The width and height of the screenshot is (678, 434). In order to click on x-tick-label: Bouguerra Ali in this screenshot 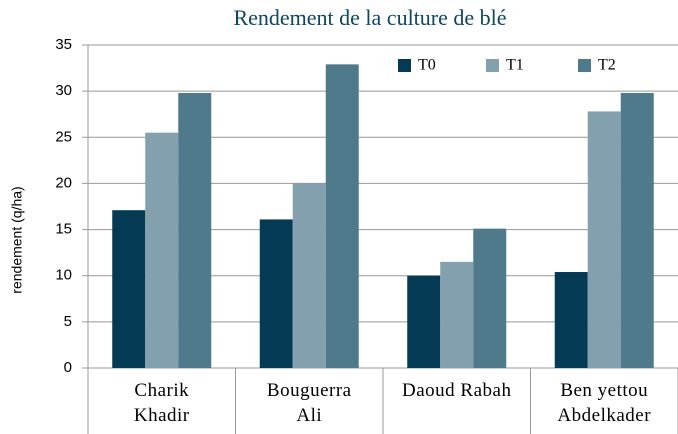, I will do `click(309, 403)`.